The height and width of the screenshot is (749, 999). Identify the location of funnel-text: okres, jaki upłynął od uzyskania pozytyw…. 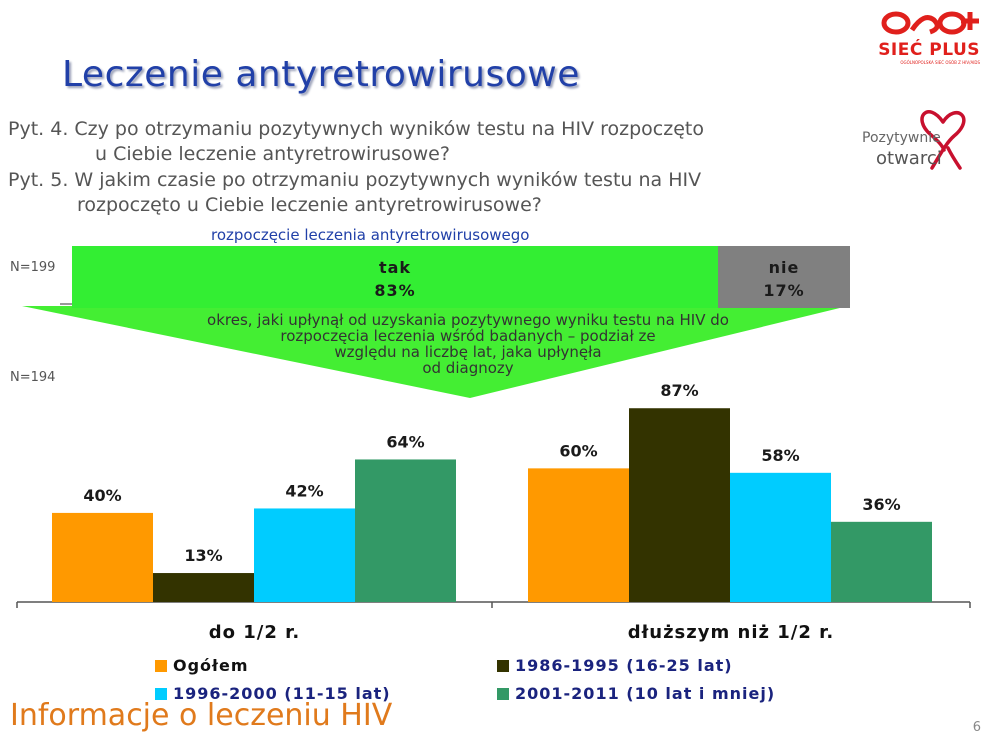
(468, 344).